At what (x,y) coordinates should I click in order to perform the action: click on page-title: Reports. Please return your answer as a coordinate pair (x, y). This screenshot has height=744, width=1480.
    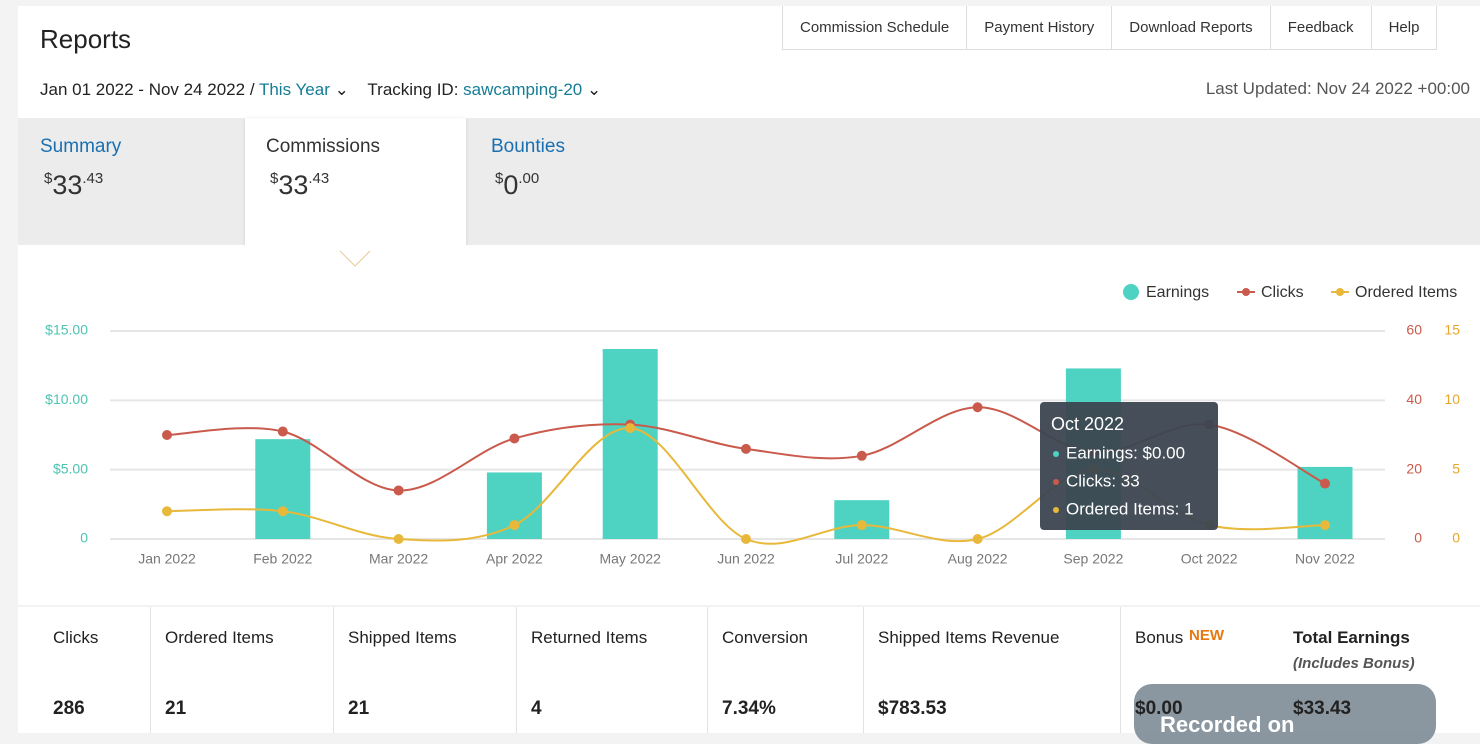
    Looking at the image, I should click on (86, 39).